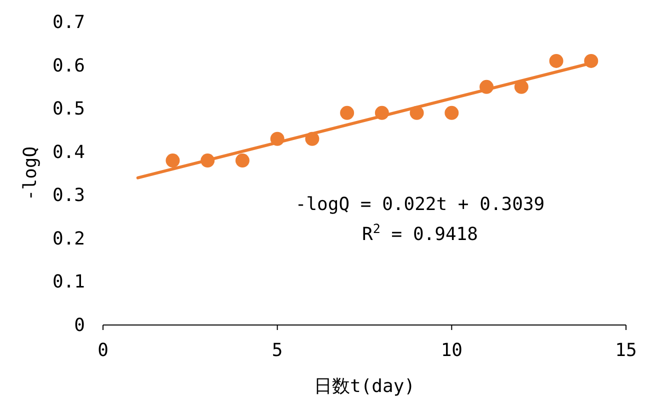 The height and width of the screenshot is (400, 651). Describe the element at coordinates (68, 239) in the screenshot. I see `y-tick-label: 0.2` at that location.